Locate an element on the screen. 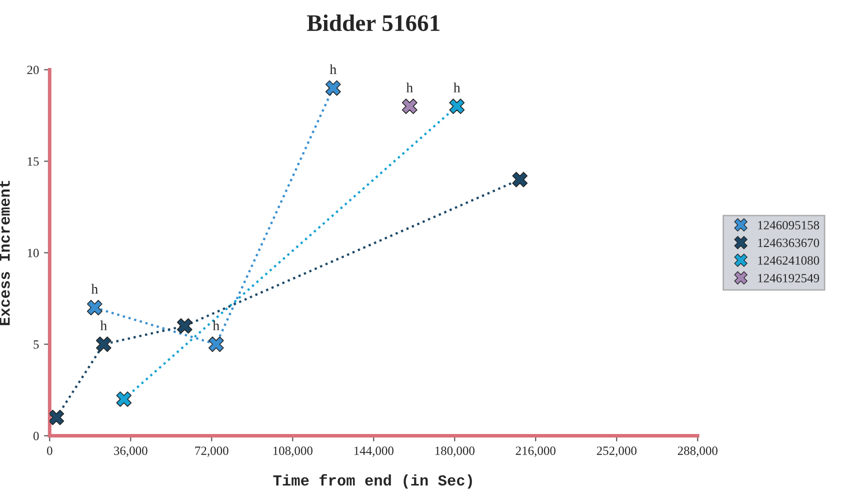  x-tick-label: 72,000 is located at coordinates (211, 451).